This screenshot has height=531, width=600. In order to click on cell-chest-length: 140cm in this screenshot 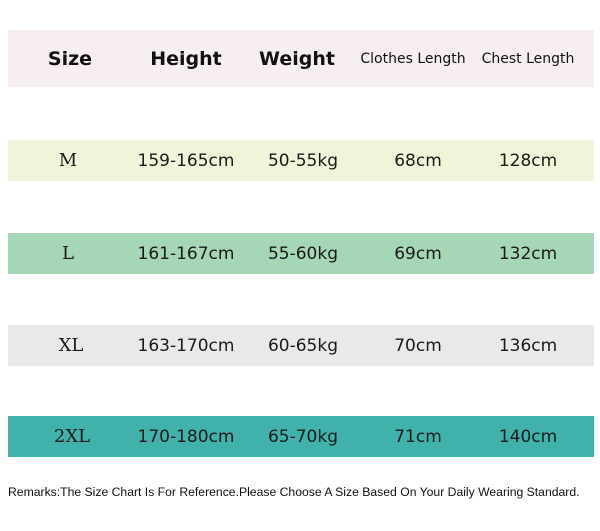, I will do `click(528, 436)`.